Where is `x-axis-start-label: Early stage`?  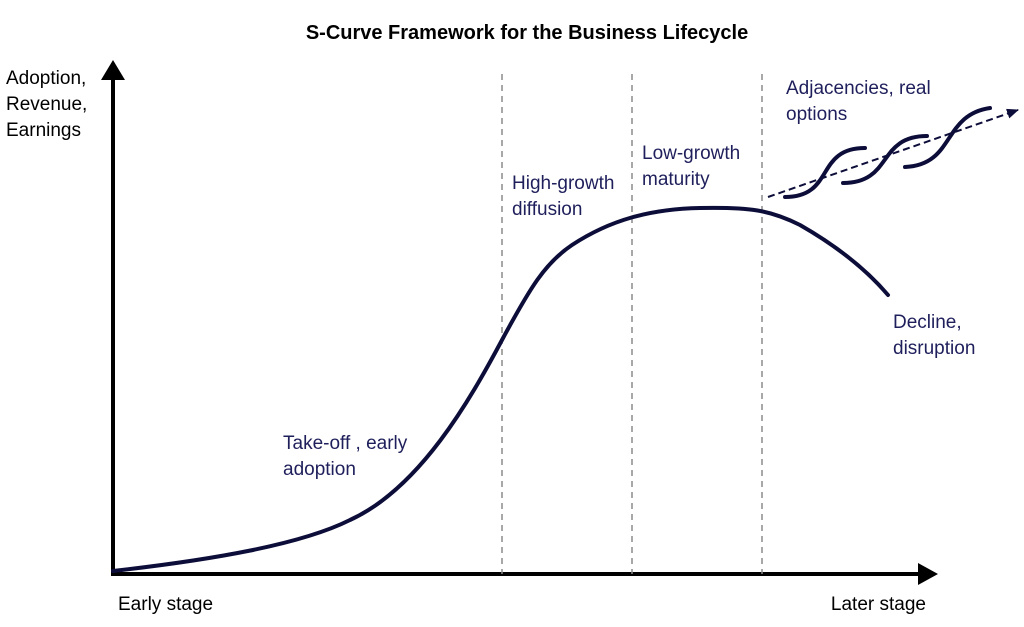 x-axis-start-label: Early stage is located at coordinates (165, 604).